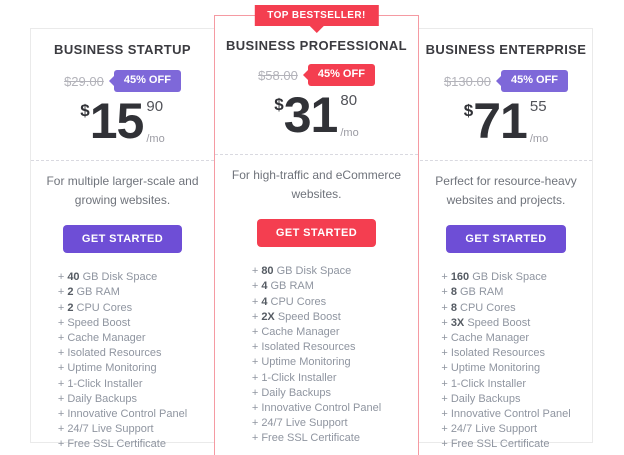  I want to click on price: $ 15 90 /mo, so click(122, 121).